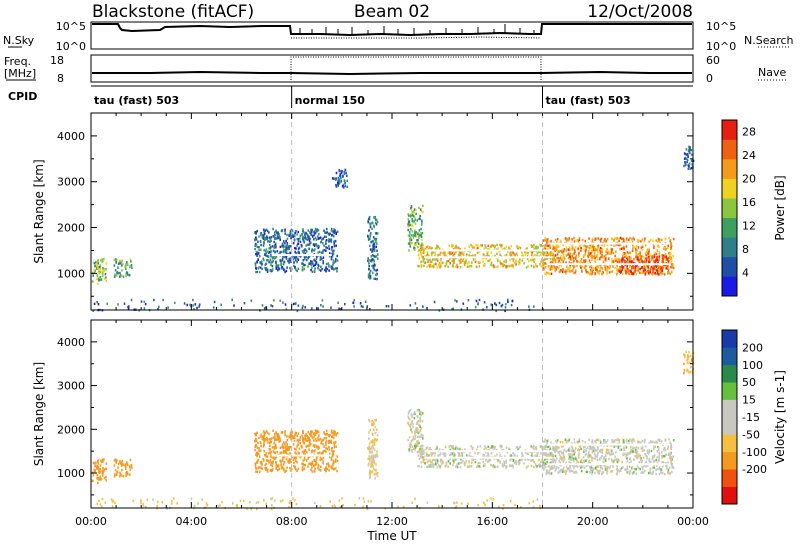  I want to click on date-title: 12/Oct/2008, so click(640, 12).